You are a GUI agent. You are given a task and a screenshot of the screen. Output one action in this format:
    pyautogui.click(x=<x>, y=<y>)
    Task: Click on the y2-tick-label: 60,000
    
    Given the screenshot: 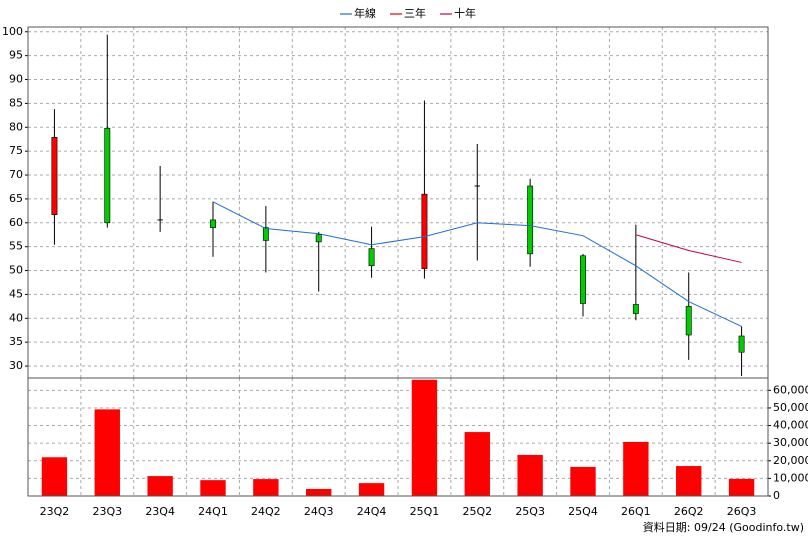 What is the action you would take?
    pyautogui.click(x=790, y=389)
    